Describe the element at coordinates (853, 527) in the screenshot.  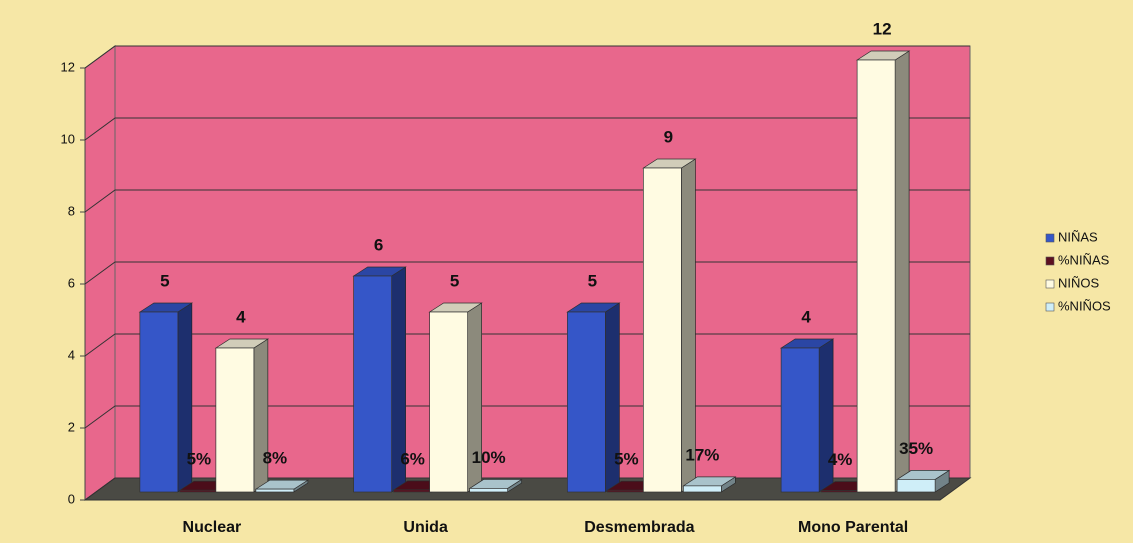
I see `x-tick-label: Mono Parental` at that location.